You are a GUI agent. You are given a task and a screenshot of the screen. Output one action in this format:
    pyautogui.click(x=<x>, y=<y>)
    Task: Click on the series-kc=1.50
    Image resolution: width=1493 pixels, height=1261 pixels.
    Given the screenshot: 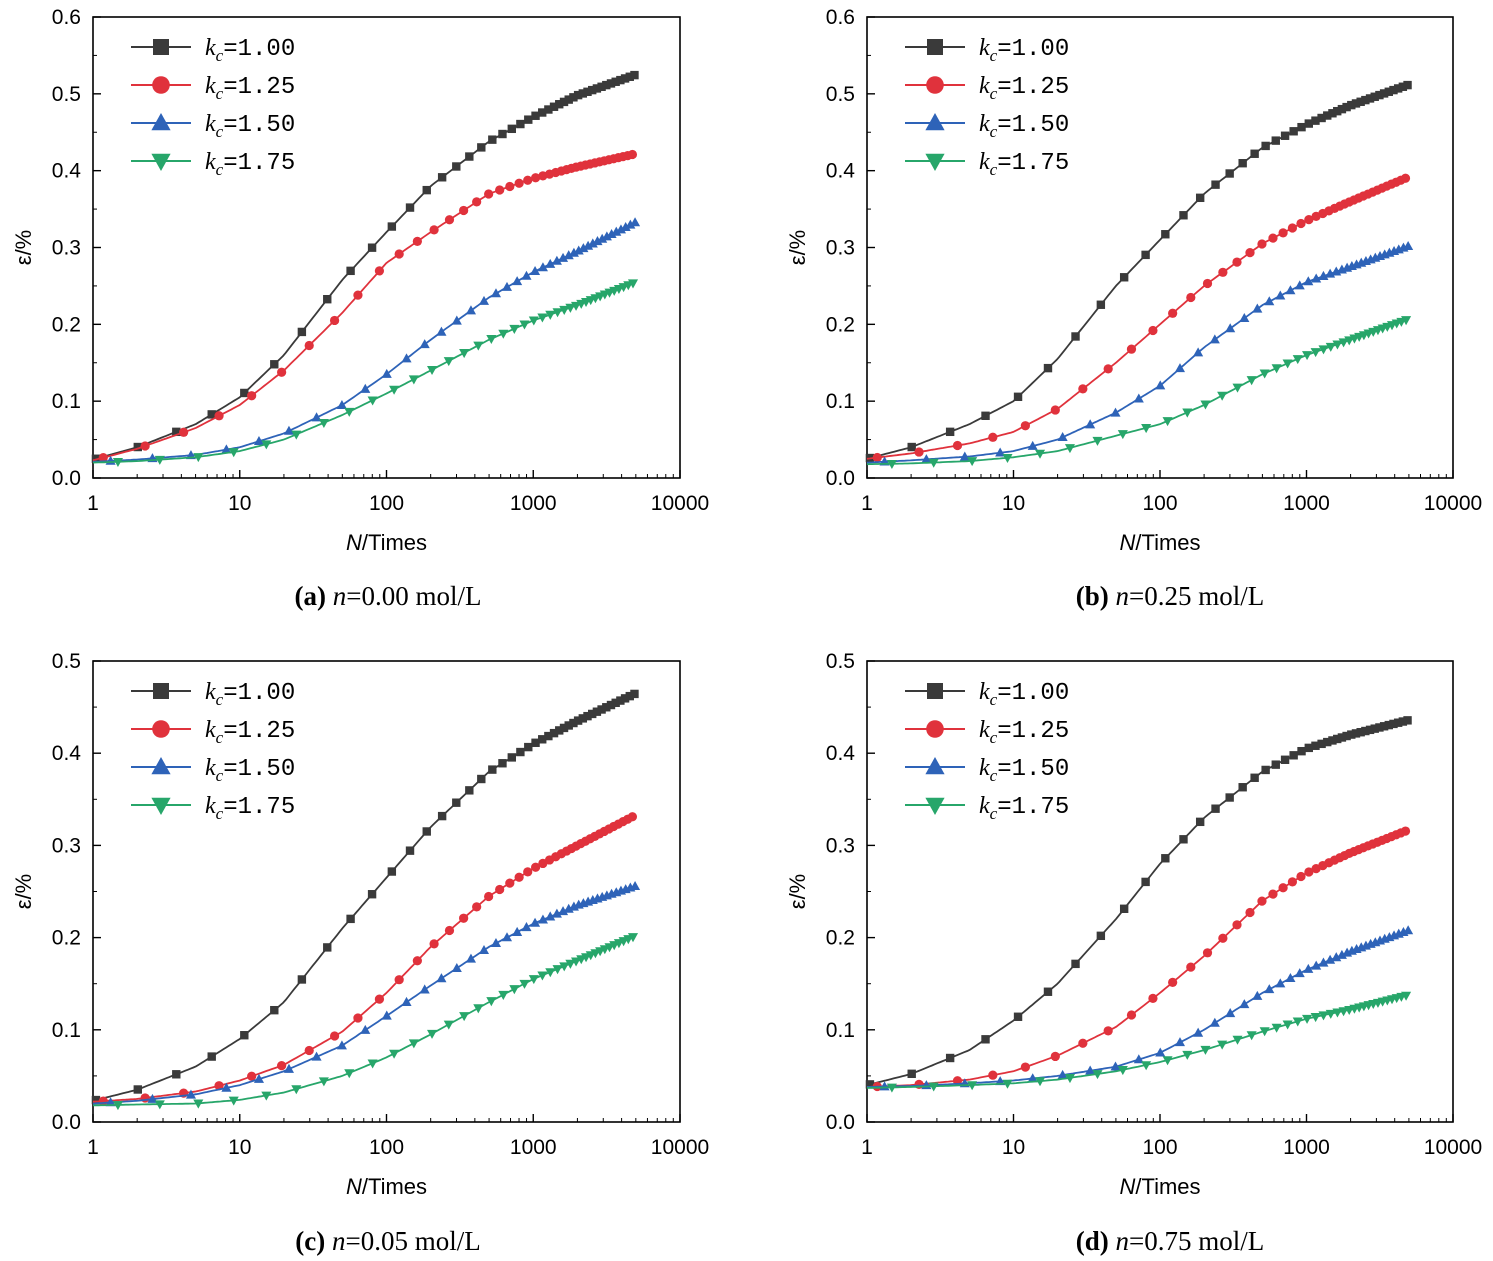 What is the action you would take?
    pyautogui.click(x=1140, y=1008)
    